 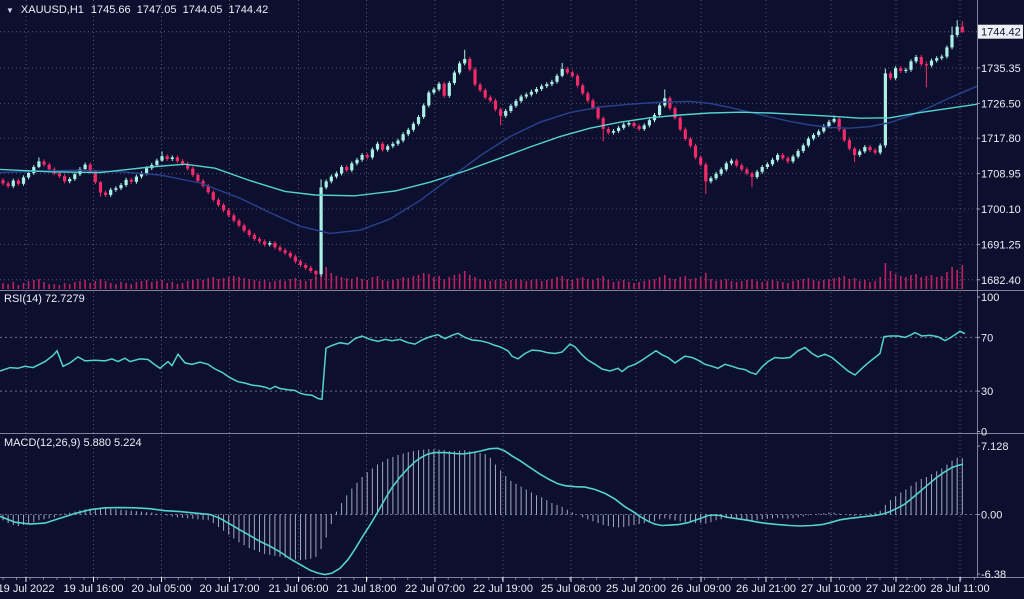 What do you see at coordinates (179, 10) in the screenshot?
I see `ohlc-readout: 1745.66 1747.05 1744.05 1744.42` at bounding box center [179, 10].